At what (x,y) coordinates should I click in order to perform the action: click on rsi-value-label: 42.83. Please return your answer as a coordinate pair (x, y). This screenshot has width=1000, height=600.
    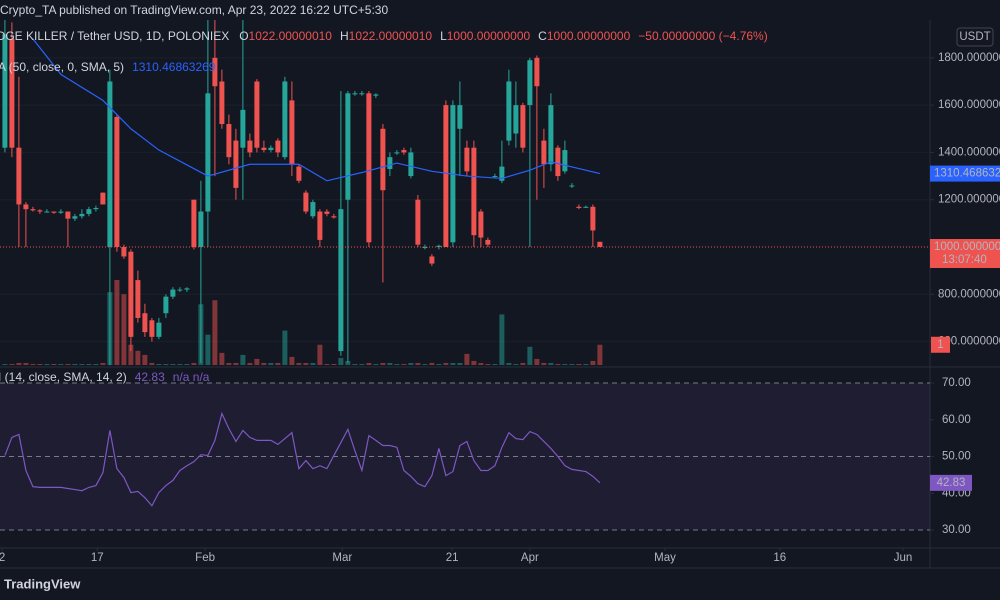
    Looking at the image, I should click on (951, 483).